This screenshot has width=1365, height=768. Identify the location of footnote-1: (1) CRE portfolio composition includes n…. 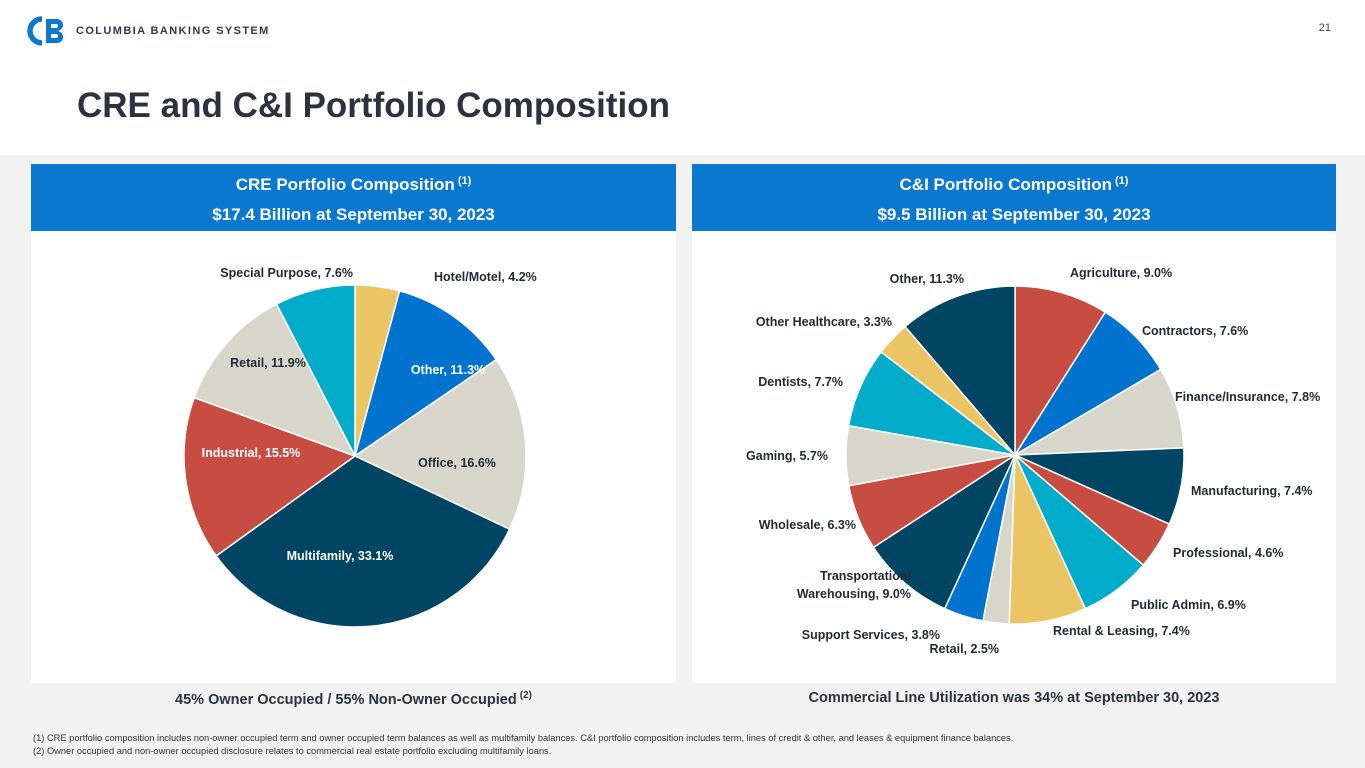
(523, 738).